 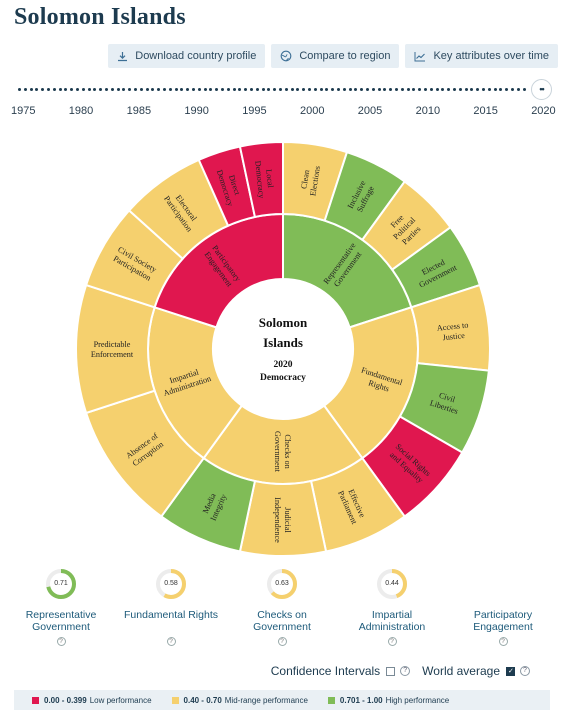 What do you see at coordinates (485, 111) in the screenshot?
I see `timeline-year-label: 2015` at bounding box center [485, 111].